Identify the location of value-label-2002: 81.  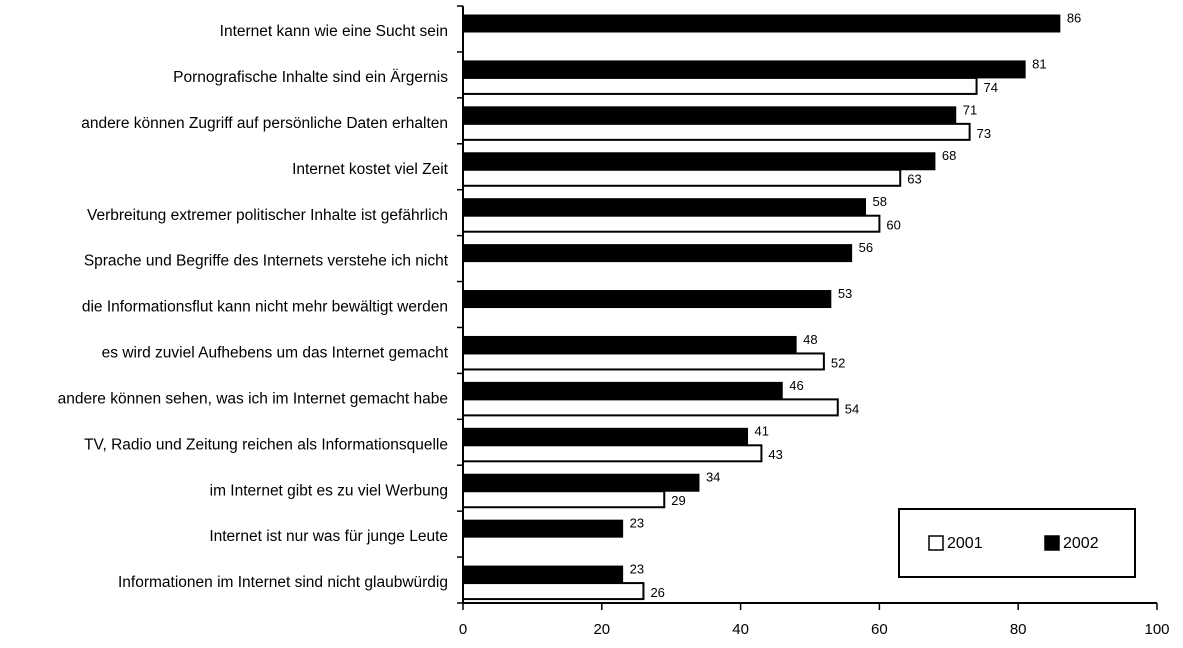
(1039, 63).